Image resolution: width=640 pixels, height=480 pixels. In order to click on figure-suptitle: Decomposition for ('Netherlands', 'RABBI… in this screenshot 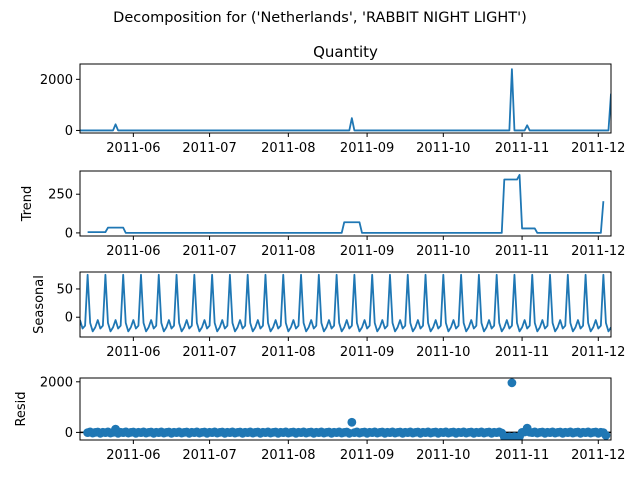, I will do `click(320, 18)`.